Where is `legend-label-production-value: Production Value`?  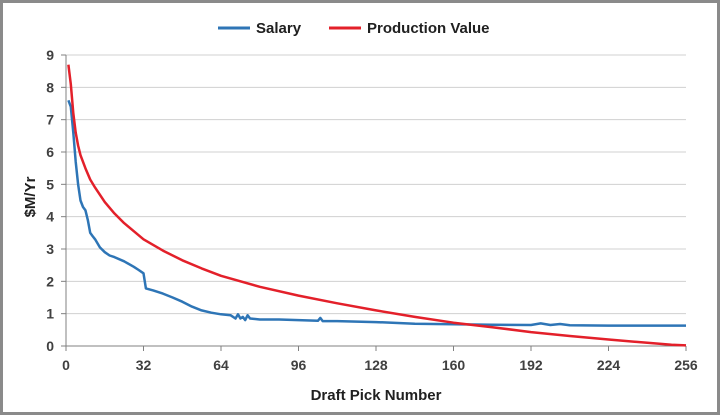 legend-label-production-value: Production Value is located at coordinates (428, 28).